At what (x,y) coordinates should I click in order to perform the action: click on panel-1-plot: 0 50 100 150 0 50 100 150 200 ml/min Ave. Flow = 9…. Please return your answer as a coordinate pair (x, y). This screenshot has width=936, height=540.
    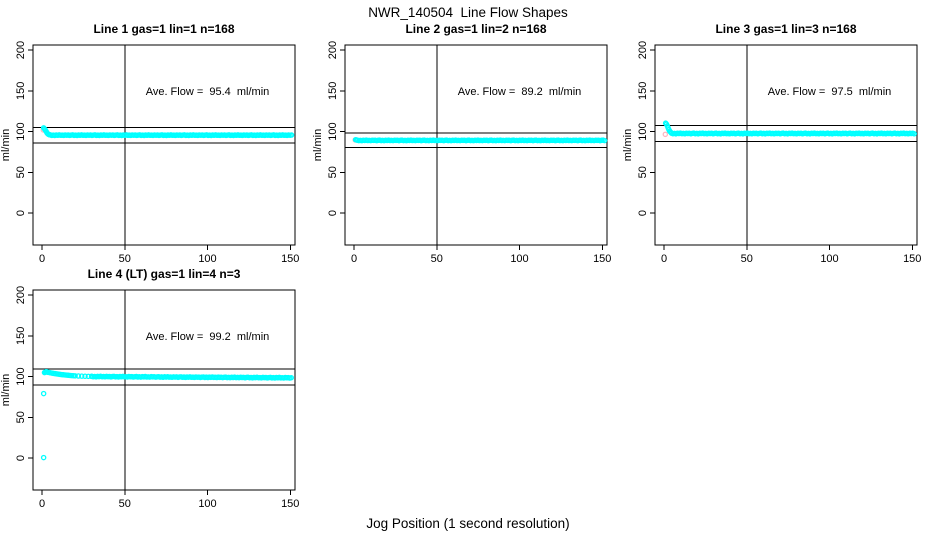
    Looking at the image, I should click on (149, 153).